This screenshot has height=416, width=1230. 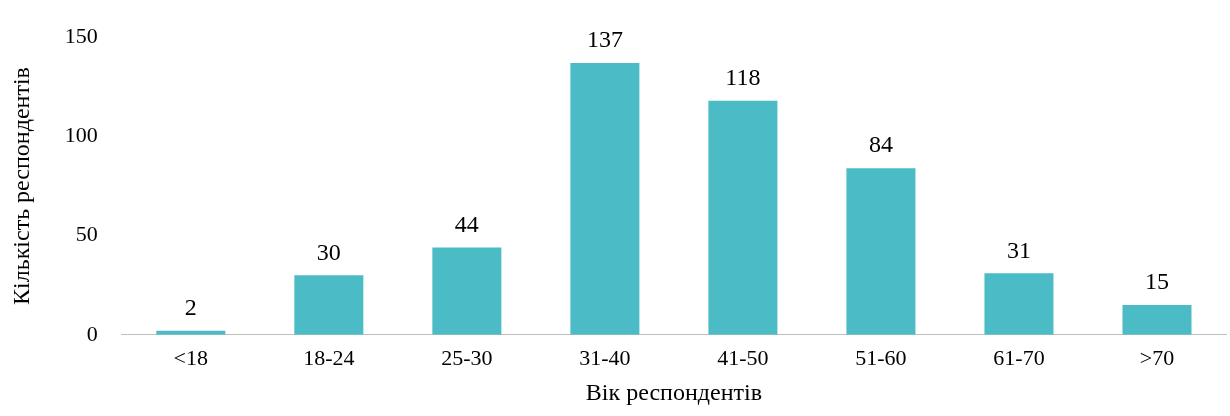 What do you see at coordinates (329, 357) in the screenshot?
I see `x-tick-label: 18-24` at bounding box center [329, 357].